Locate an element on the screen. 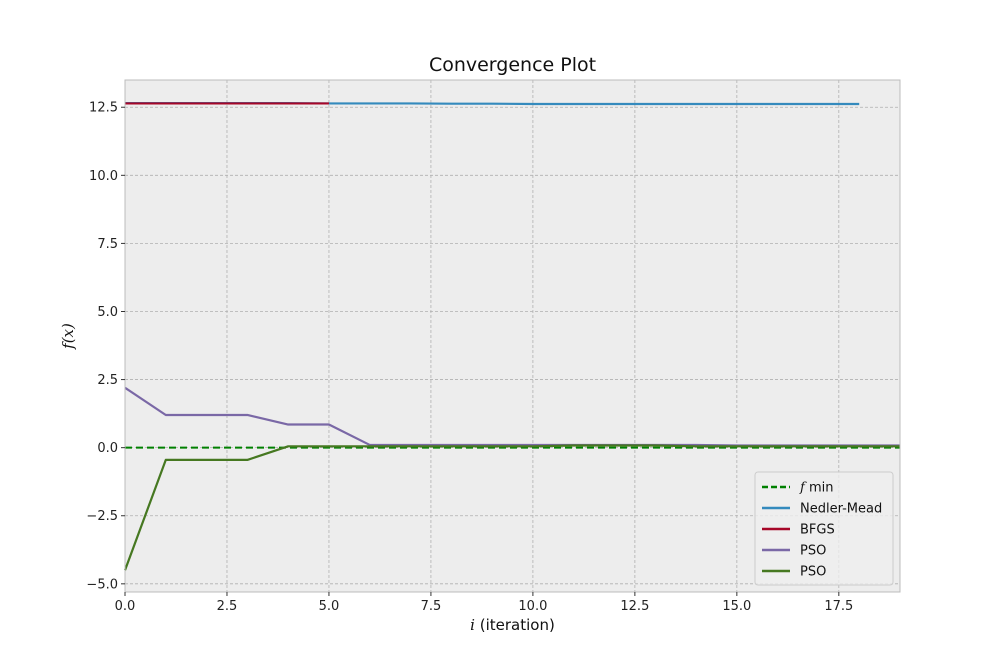 The image size is (1000, 665). y-tick-label: 12.5 is located at coordinates (103, 108).